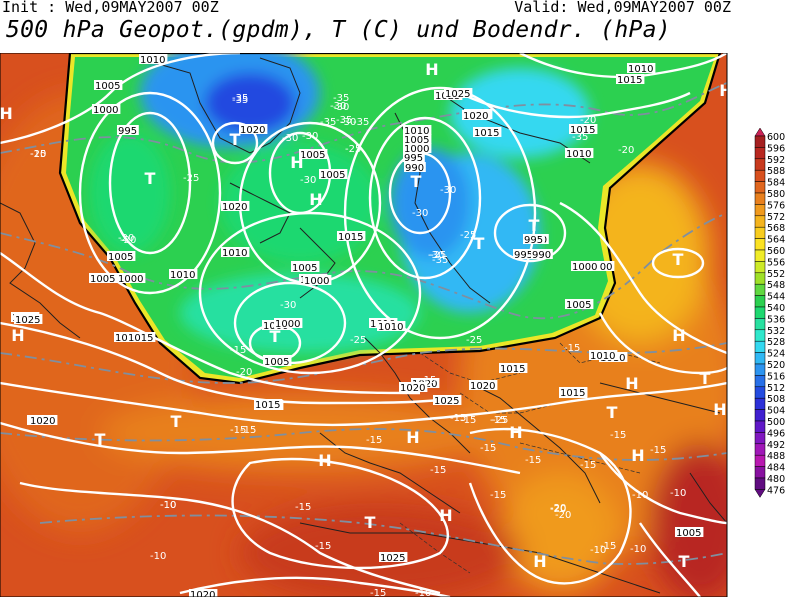 The height and width of the screenshot is (597, 789). I want to click on colorbar-label: 484, so click(776, 468).